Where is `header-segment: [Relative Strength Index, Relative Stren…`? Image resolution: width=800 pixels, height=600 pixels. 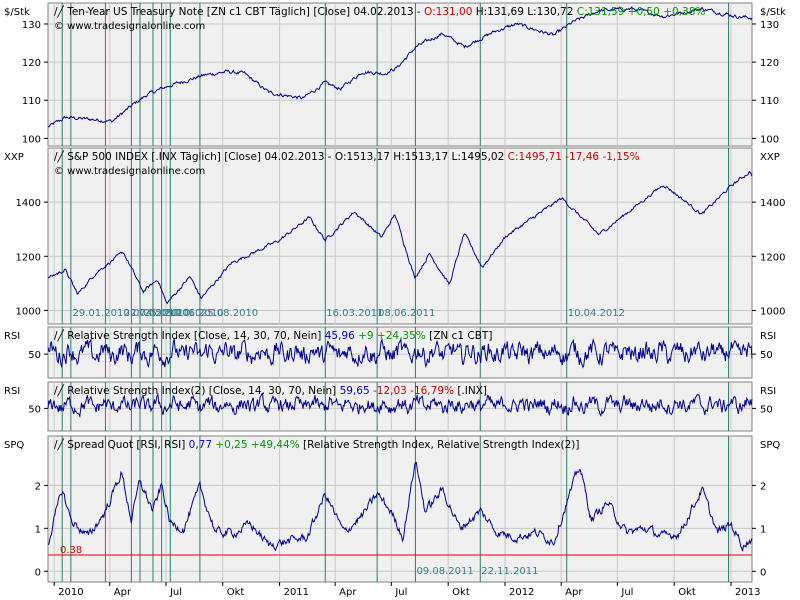 header-segment: [Relative Strength Index, Relative Stren… is located at coordinates (441, 445).